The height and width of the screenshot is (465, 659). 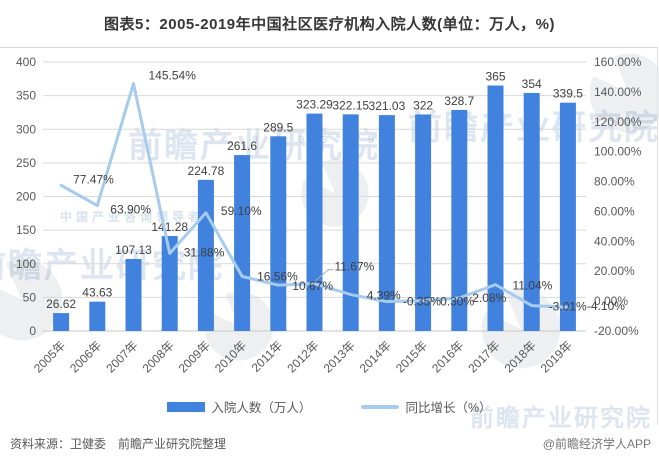 What do you see at coordinates (133, 250) in the screenshot?
I see `bar-value-label: 107.13` at bounding box center [133, 250].